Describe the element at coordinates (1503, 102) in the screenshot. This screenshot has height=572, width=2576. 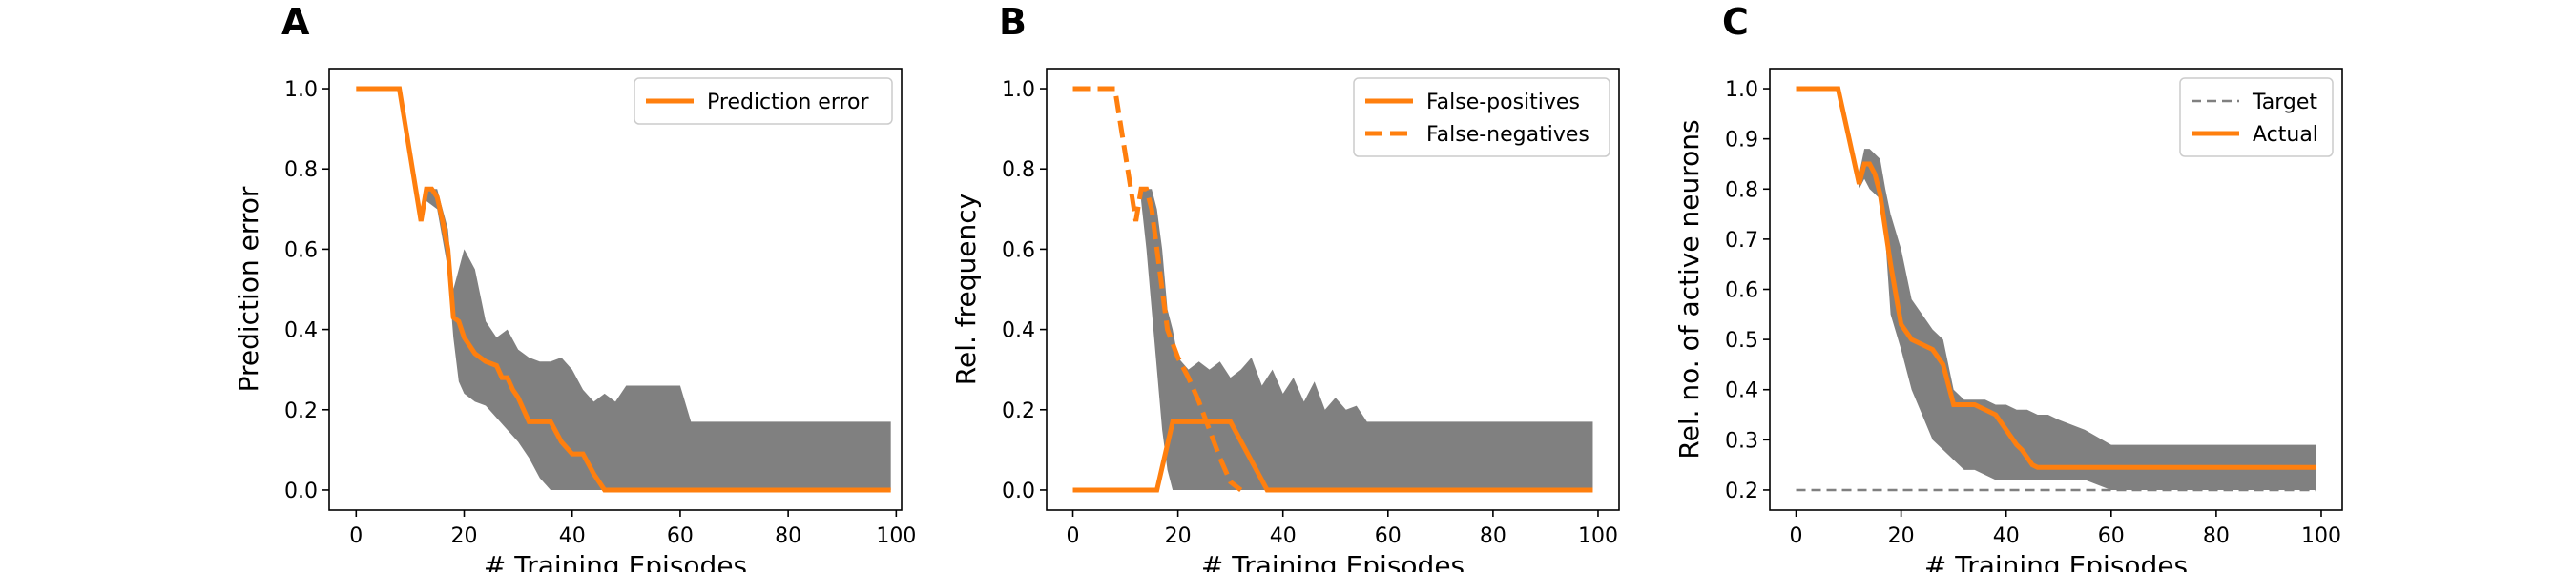
I see `legend-label: False-positives` at that location.